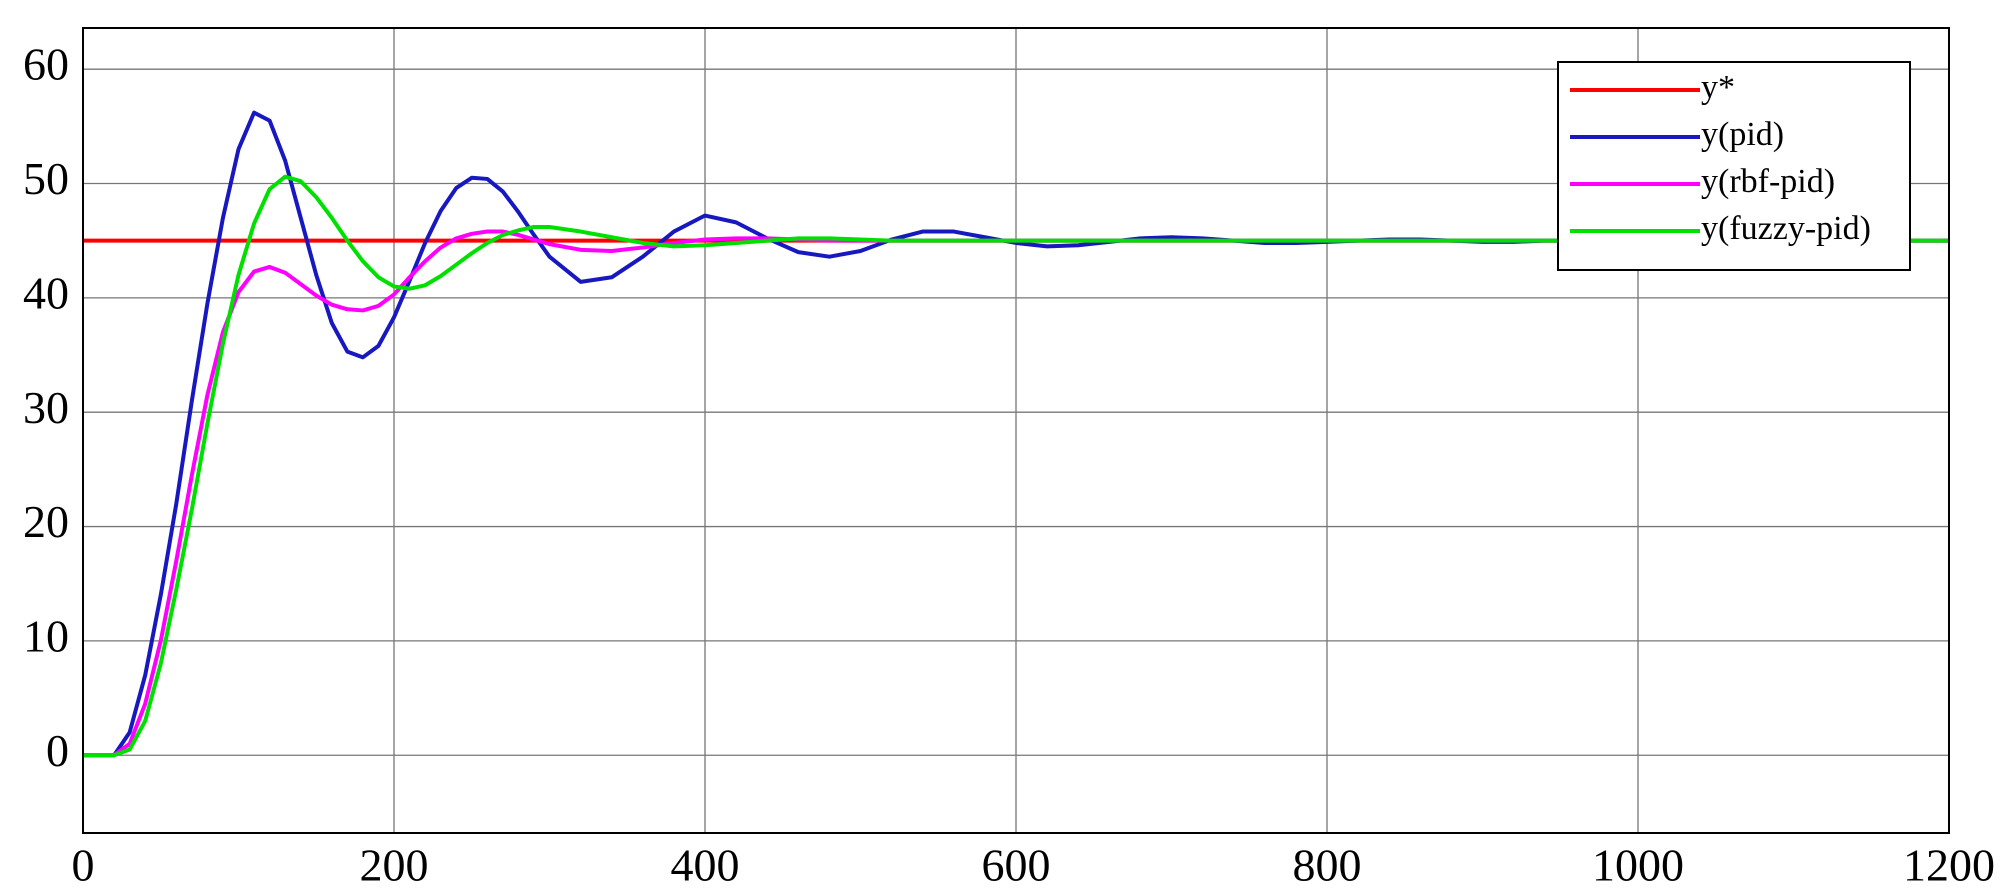  I want to click on x-tick-label: 1000, so click(1638, 865).